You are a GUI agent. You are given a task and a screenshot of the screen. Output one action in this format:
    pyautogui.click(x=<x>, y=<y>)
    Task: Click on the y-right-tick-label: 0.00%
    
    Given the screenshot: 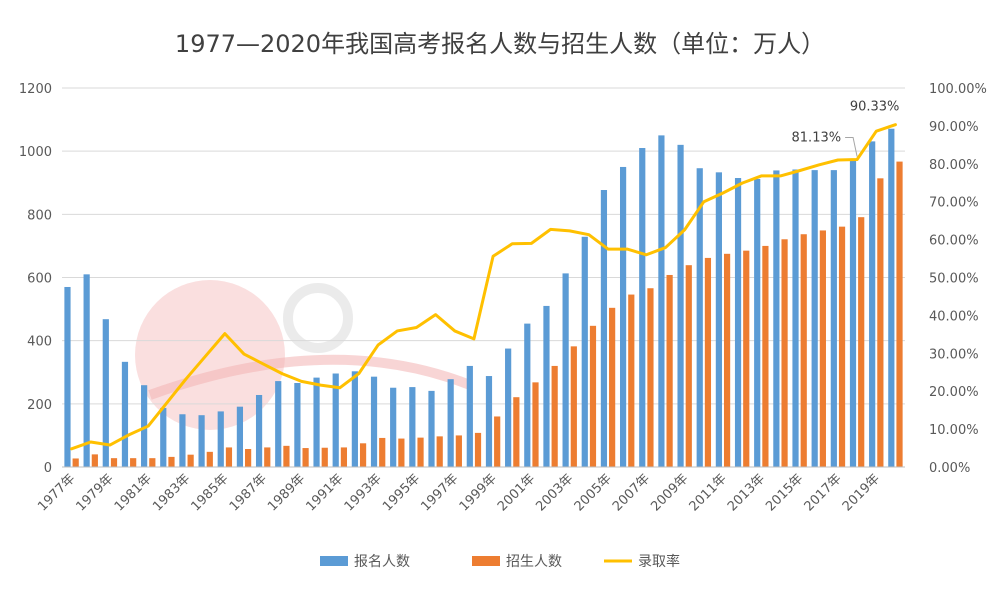 What is the action you would take?
    pyautogui.click(x=949, y=468)
    